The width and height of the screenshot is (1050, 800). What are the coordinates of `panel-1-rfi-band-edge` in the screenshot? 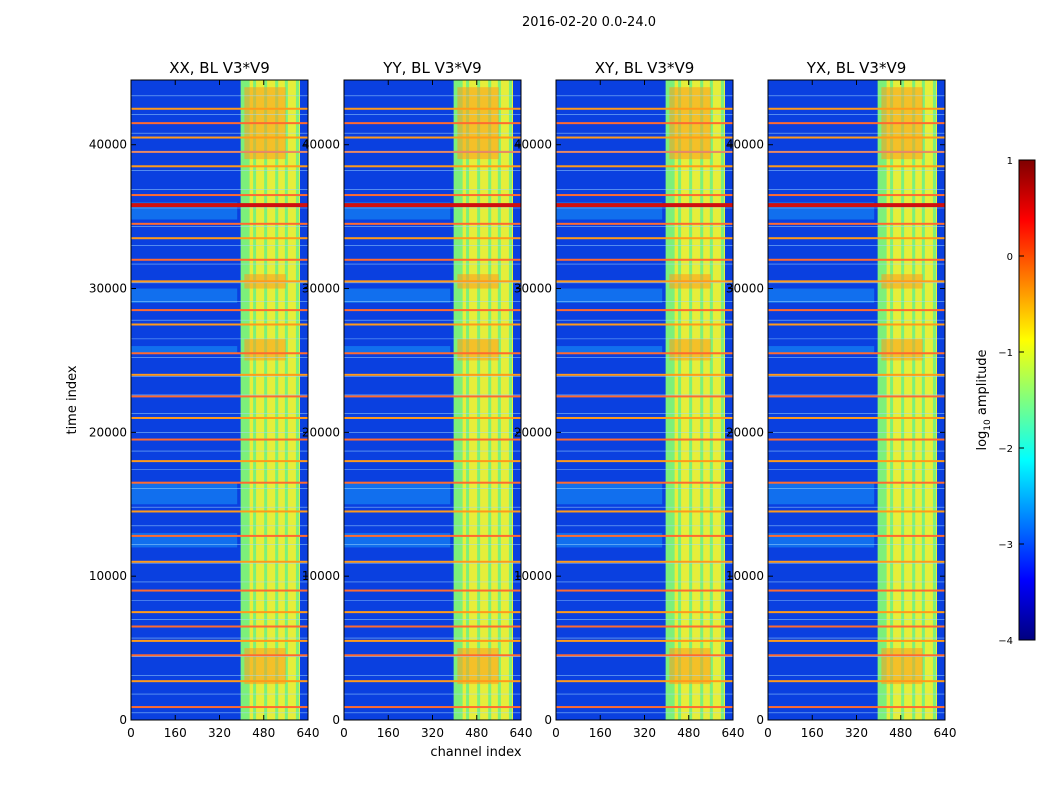 It's located at (245, 400).